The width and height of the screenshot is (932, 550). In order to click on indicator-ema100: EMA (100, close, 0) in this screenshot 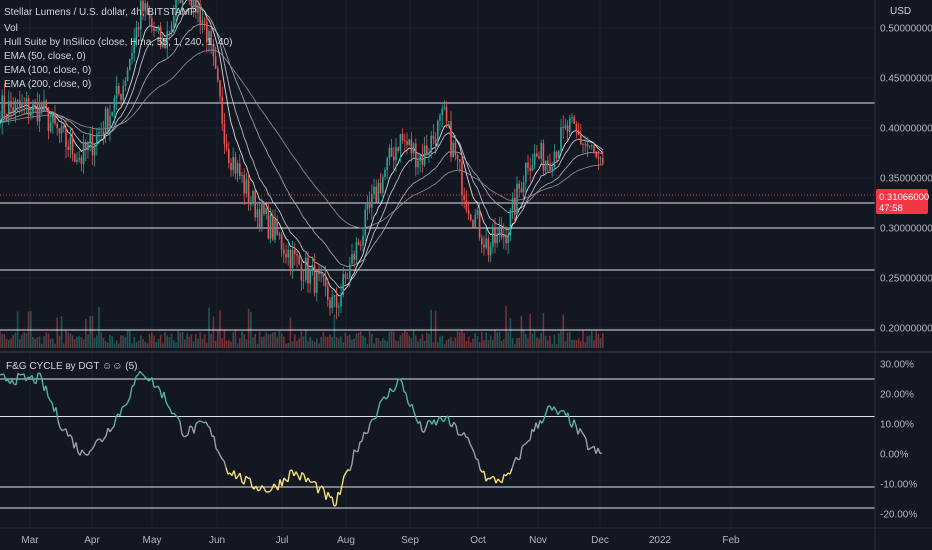, I will do `click(47, 70)`.